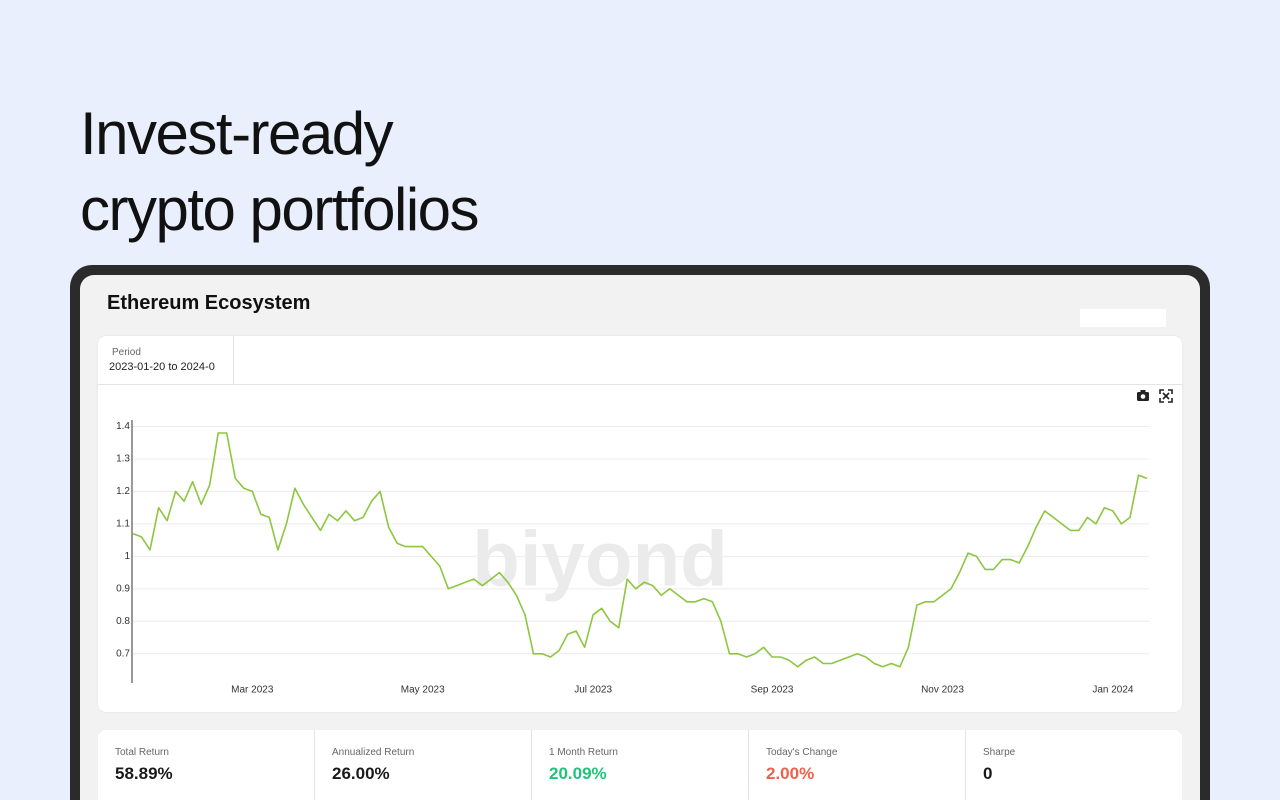  What do you see at coordinates (583, 752) in the screenshot?
I see `stat-label: 1 Month Return` at bounding box center [583, 752].